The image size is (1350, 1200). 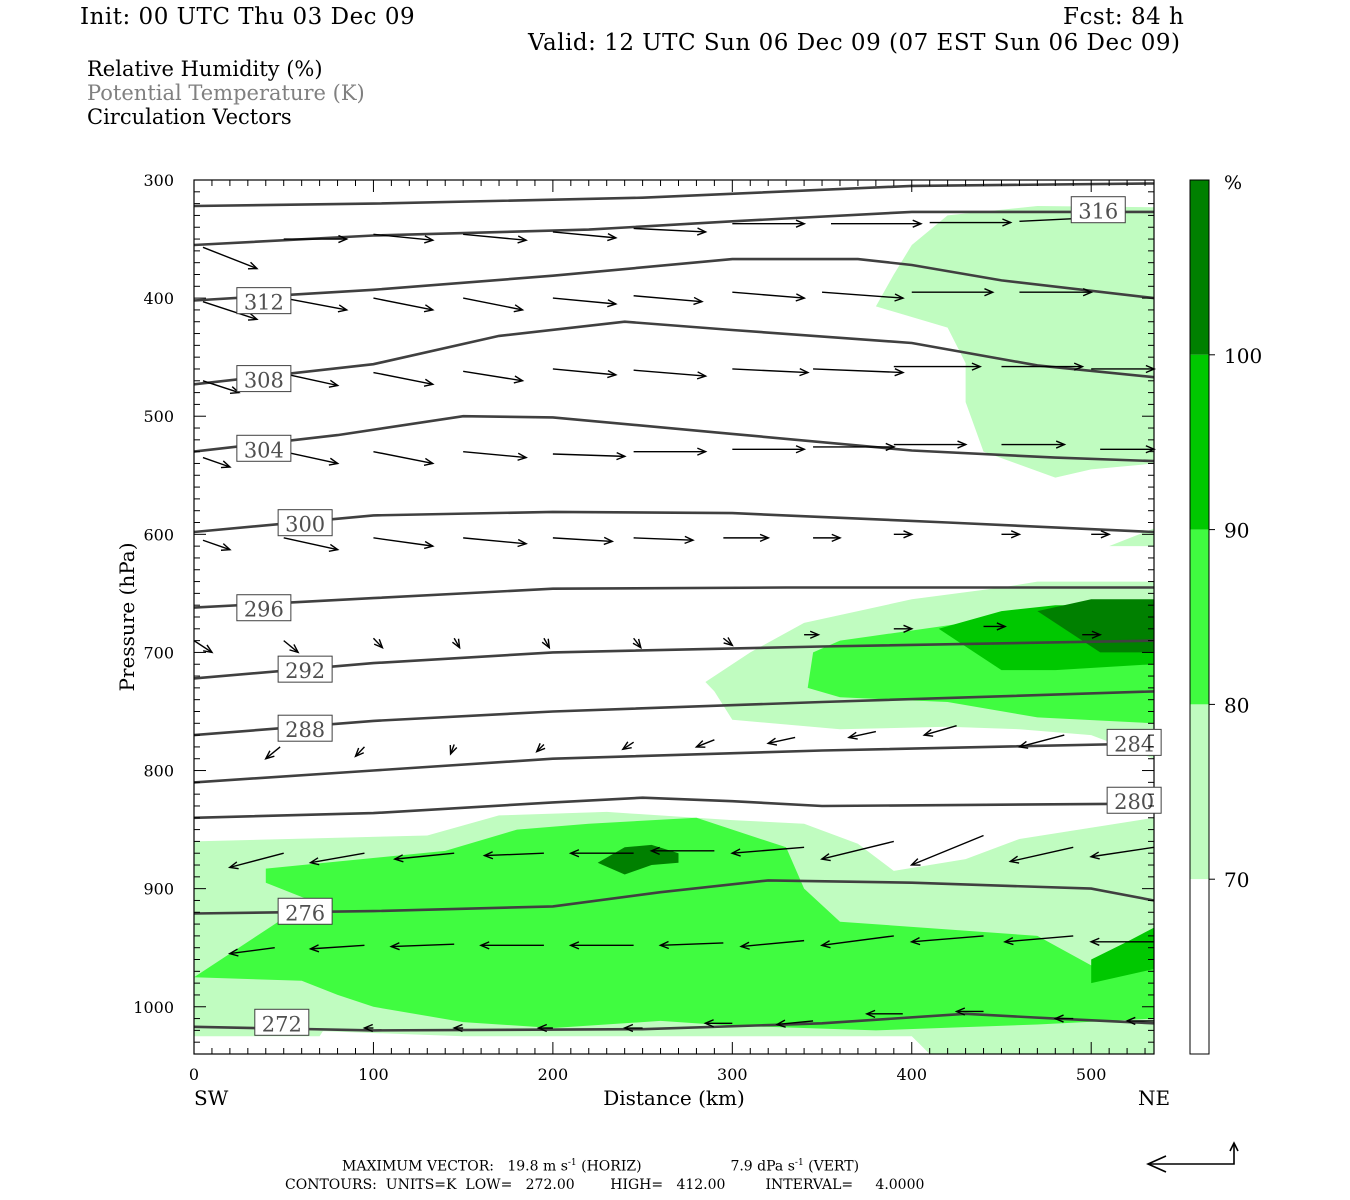 I want to click on x-tick-label: 500, so click(x=1091, y=1074).